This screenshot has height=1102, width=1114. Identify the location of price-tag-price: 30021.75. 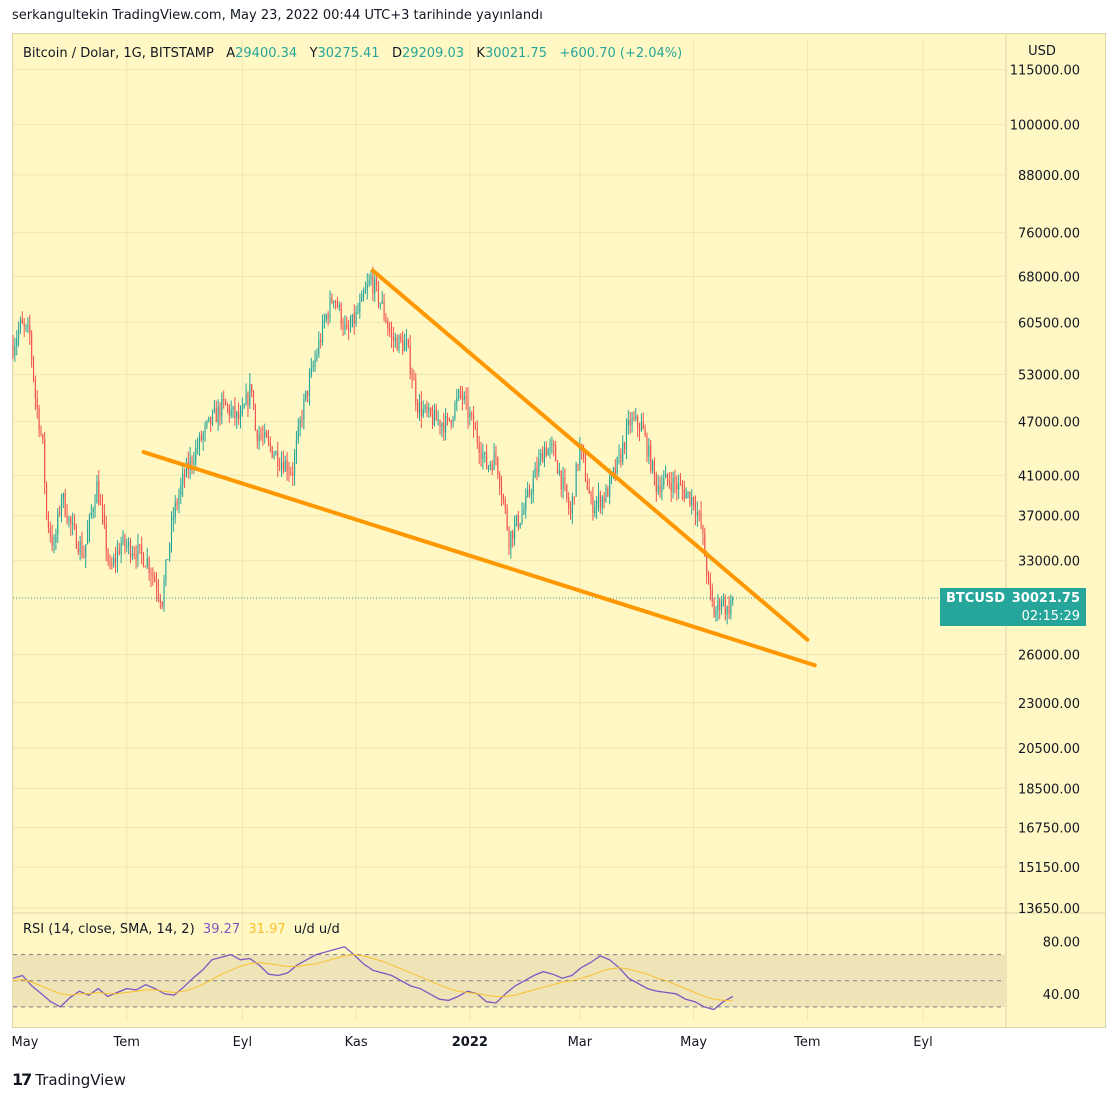
(1045, 598).